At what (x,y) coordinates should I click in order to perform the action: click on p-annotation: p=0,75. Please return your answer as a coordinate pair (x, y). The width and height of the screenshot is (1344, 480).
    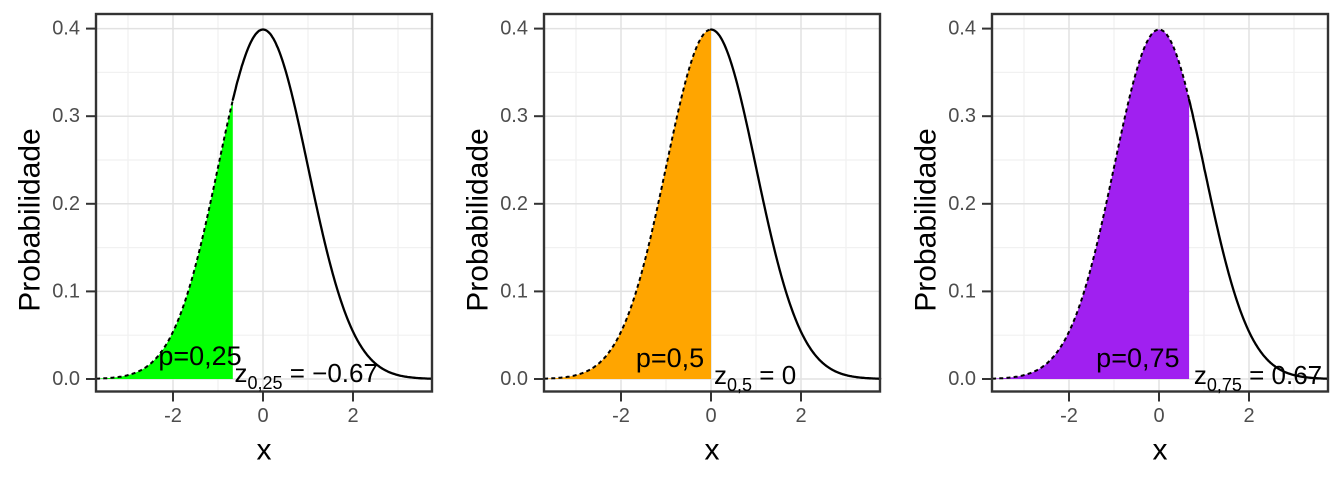
    Looking at the image, I should click on (1137, 358).